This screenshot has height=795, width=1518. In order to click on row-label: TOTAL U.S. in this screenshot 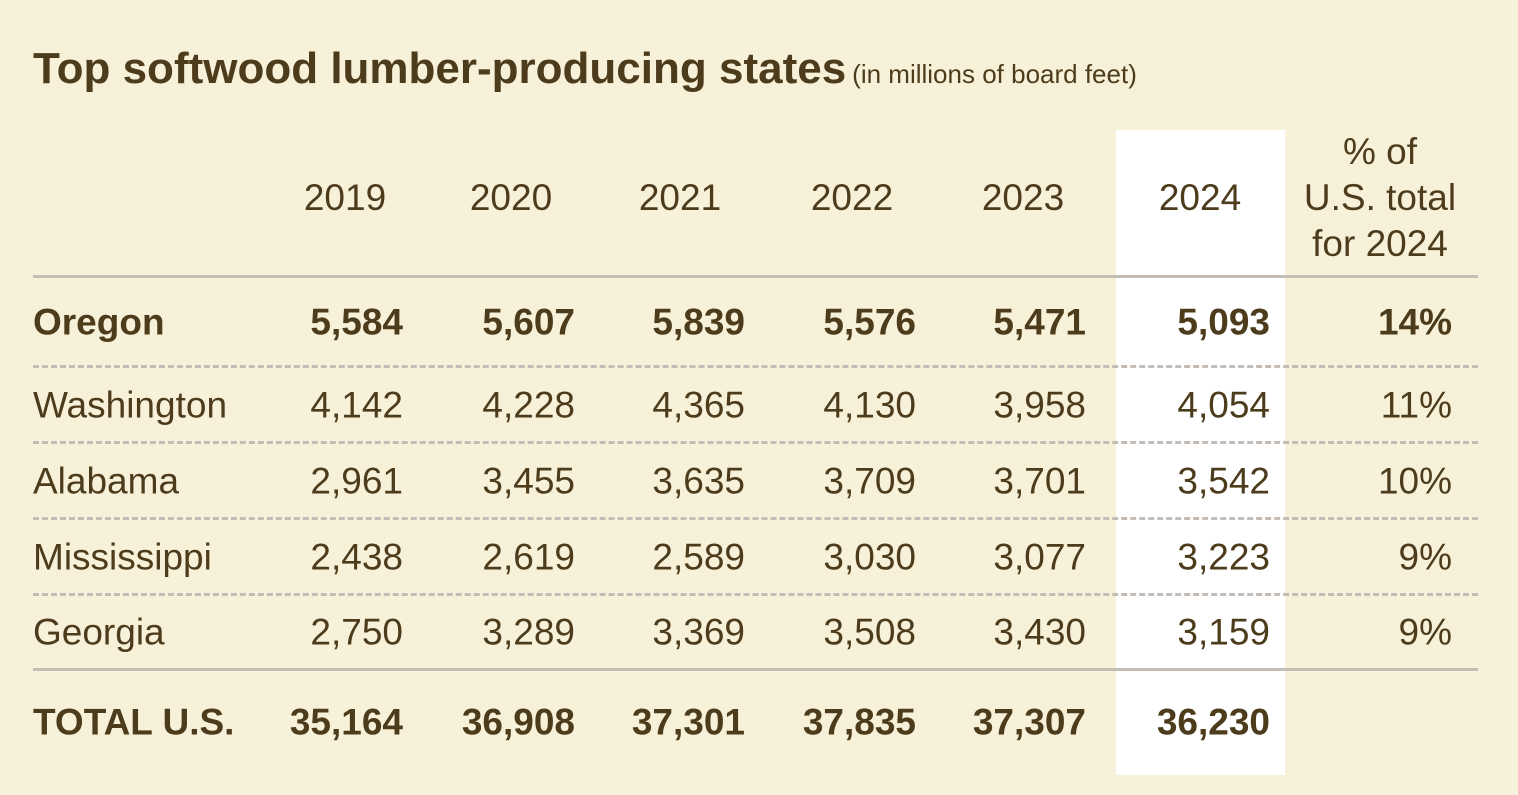, I will do `click(134, 722)`.